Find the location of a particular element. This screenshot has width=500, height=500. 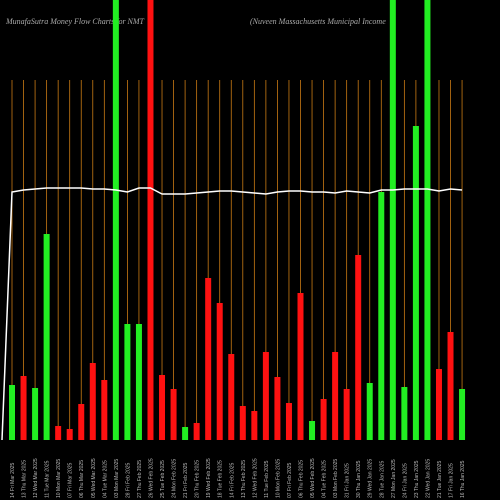

x-tick-label: 22 Wed Jan 2025 is located at coordinates (428, 478).